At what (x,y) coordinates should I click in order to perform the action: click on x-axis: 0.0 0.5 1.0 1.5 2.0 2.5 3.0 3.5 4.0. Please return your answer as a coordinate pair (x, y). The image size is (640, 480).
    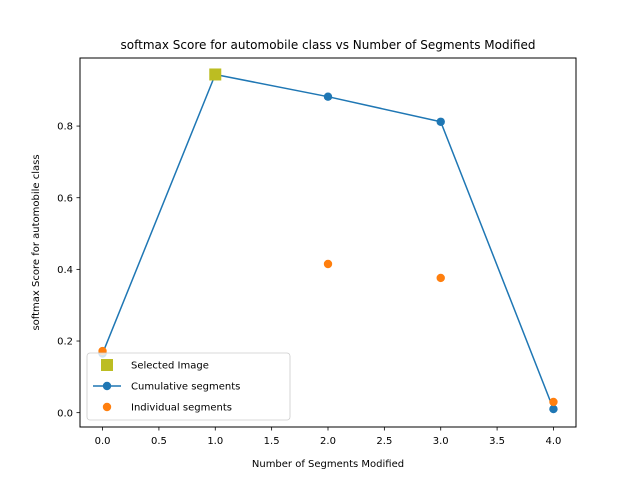
    Looking at the image, I should click on (328, 437).